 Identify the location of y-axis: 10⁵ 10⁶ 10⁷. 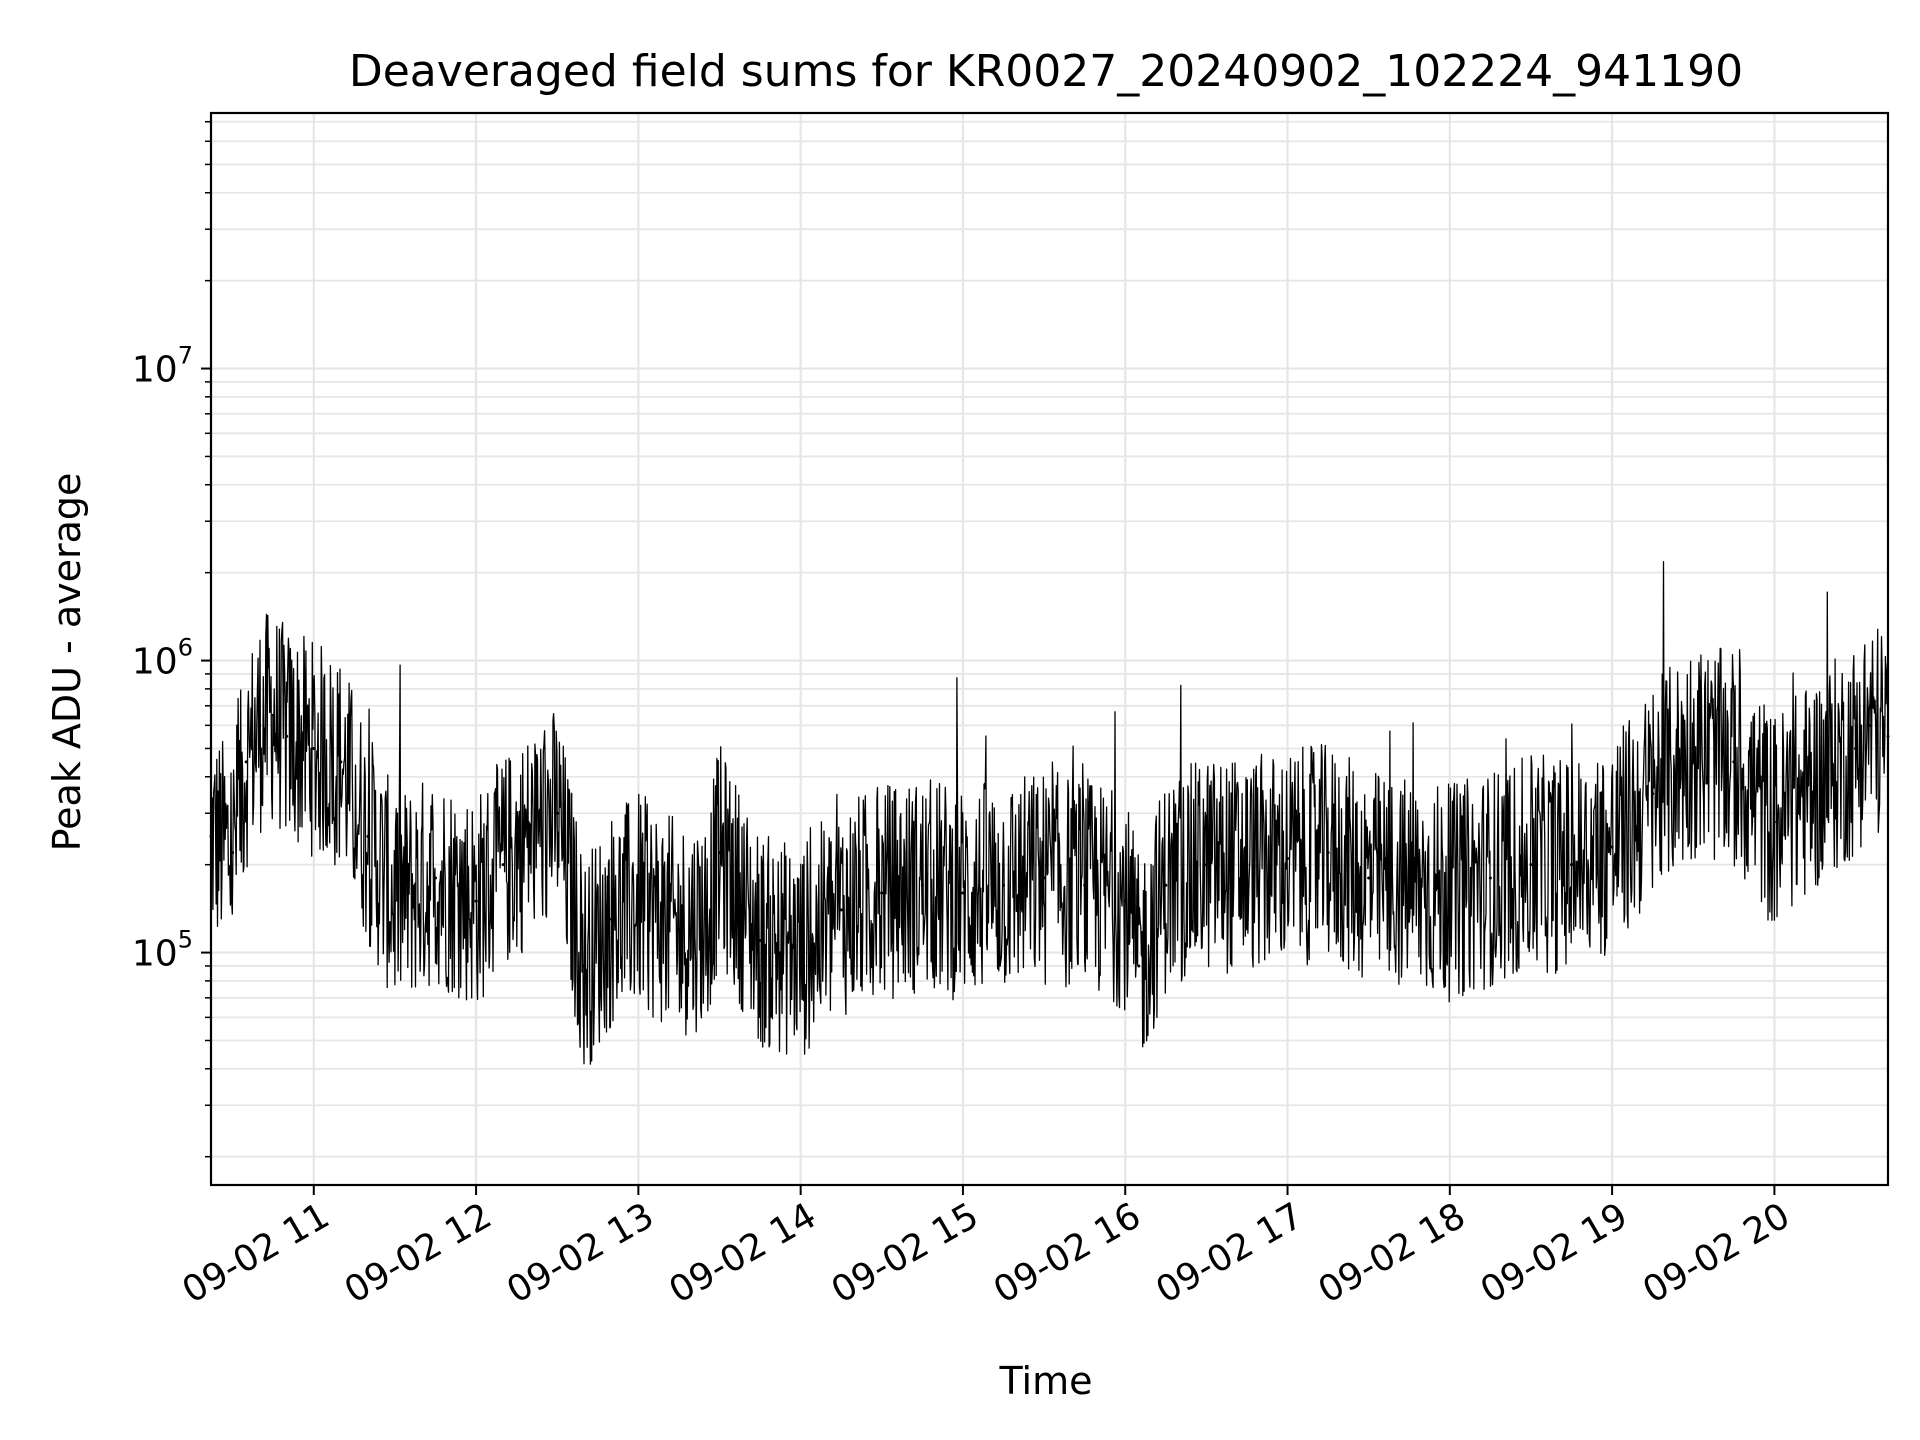
(171, 639).